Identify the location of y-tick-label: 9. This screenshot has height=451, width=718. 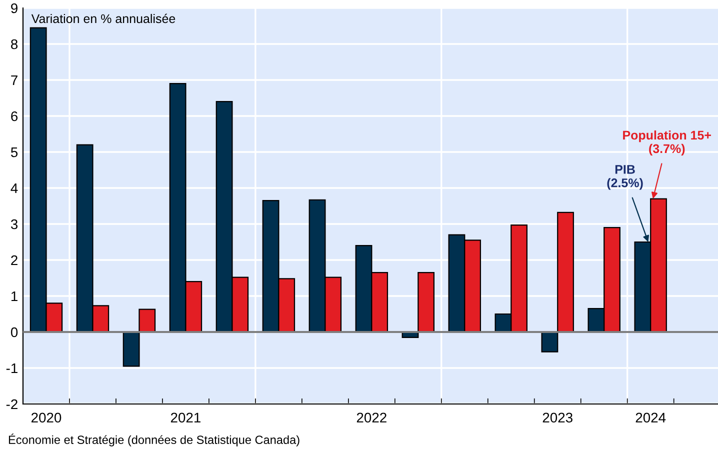
(14, 8).